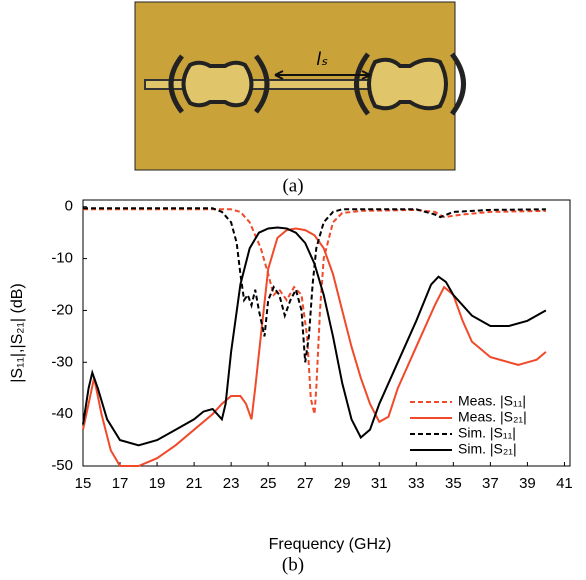 The height and width of the screenshot is (580, 586). What do you see at coordinates (342, 483) in the screenshot?
I see `x-tick-label: 29` at bounding box center [342, 483].